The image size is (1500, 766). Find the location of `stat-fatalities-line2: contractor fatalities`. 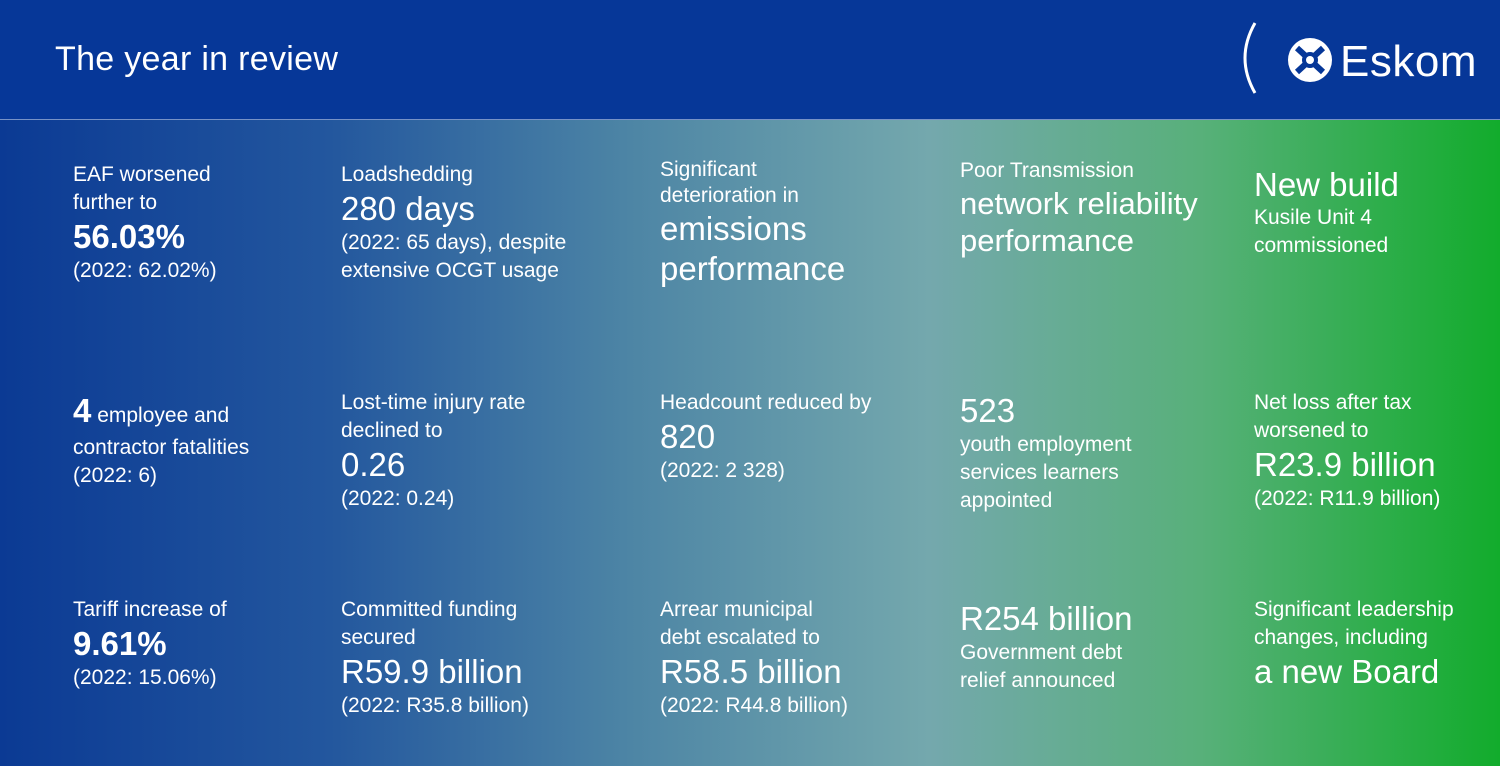

stat-fatalities-line2: contractor fatalities is located at coordinates (161, 447).